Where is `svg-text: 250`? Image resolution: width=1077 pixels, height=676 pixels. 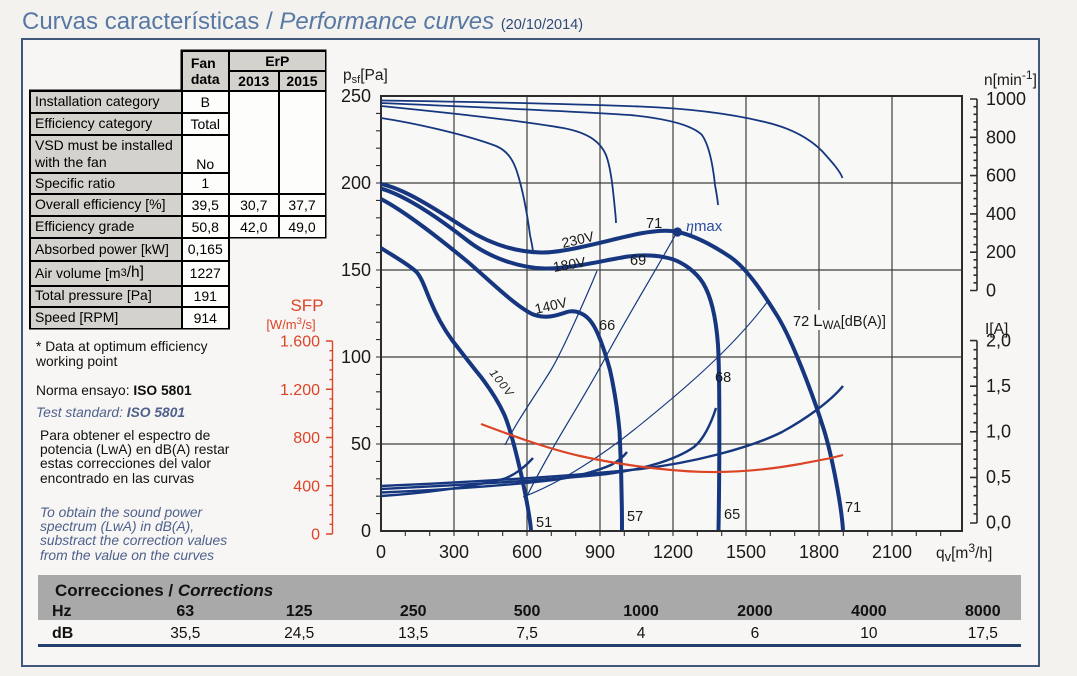
svg-text: 250 is located at coordinates (356, 96).